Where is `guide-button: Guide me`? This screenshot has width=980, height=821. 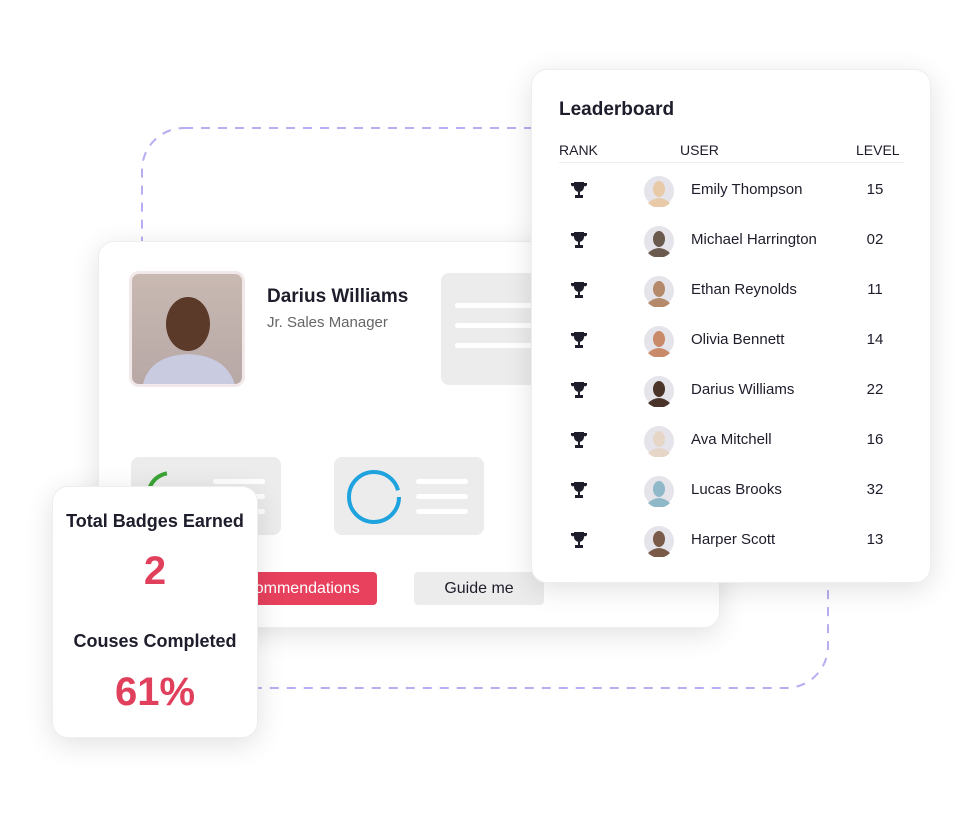
guide-button: Guide me is located at coordinates (479, 588).